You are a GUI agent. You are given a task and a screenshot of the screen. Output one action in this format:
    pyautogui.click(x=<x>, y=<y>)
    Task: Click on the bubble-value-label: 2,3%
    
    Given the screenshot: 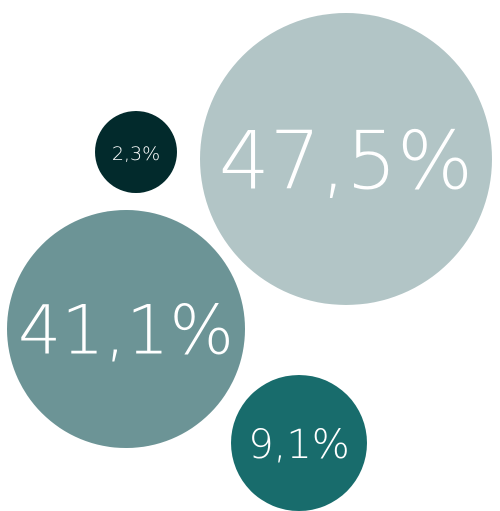 What is the action you would take?
    pyautogui.click(x=136, y=154)
    